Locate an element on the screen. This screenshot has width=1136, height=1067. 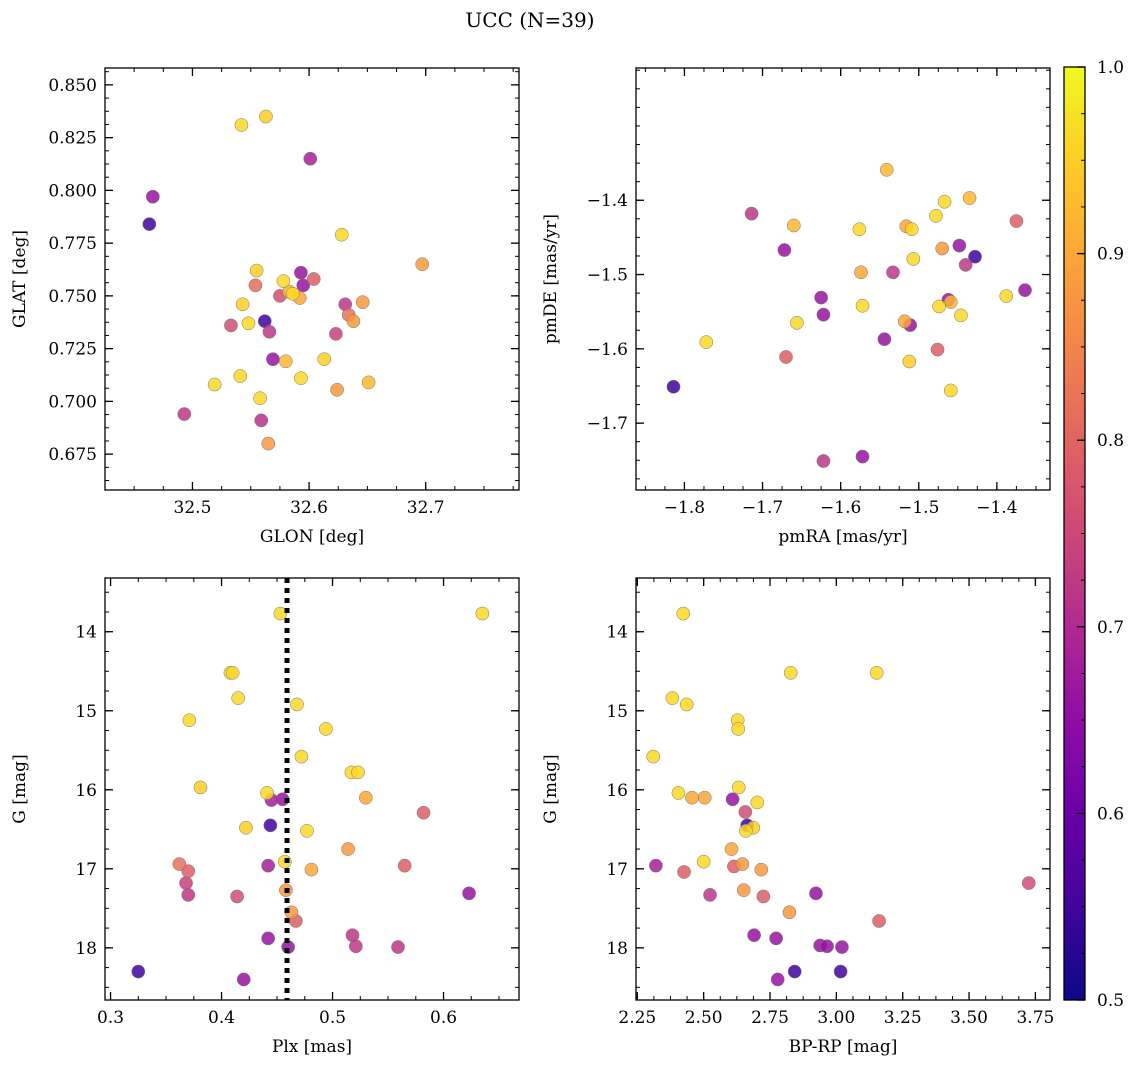
x-tick-label: 0.4 is located at coordinates (221, 1018).